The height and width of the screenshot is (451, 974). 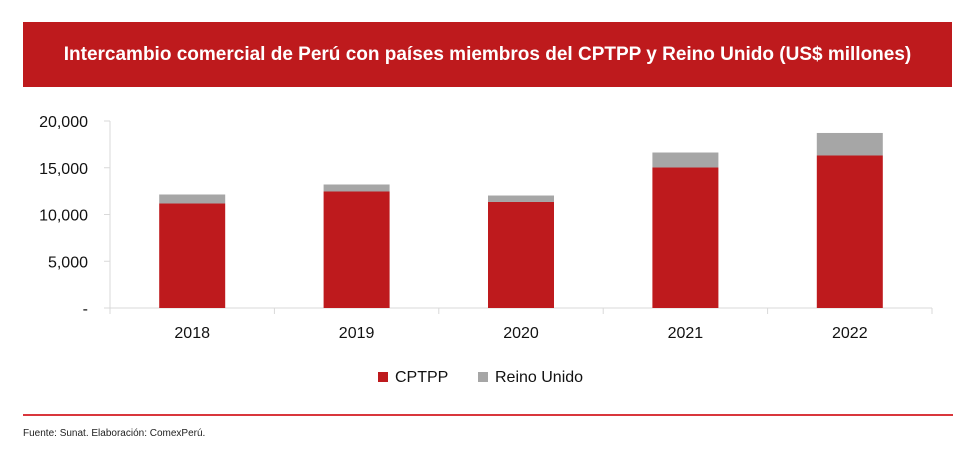 What do you see at coordinates (850, 333) in the screenshot?
I see `x-tick-label: 2022` at bounding box center [850, 333].